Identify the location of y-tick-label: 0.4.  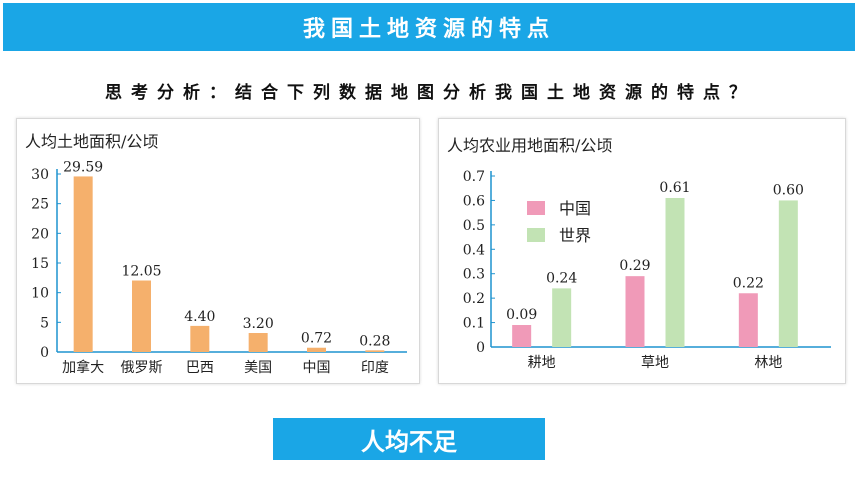
(474, 250).